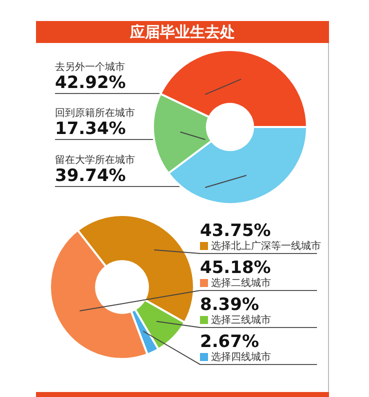 This screenshot has width=369, height=397. Describe the element at coordinates (91, 83) in the screenshot. I see `data-label: 42.92%` at that location.